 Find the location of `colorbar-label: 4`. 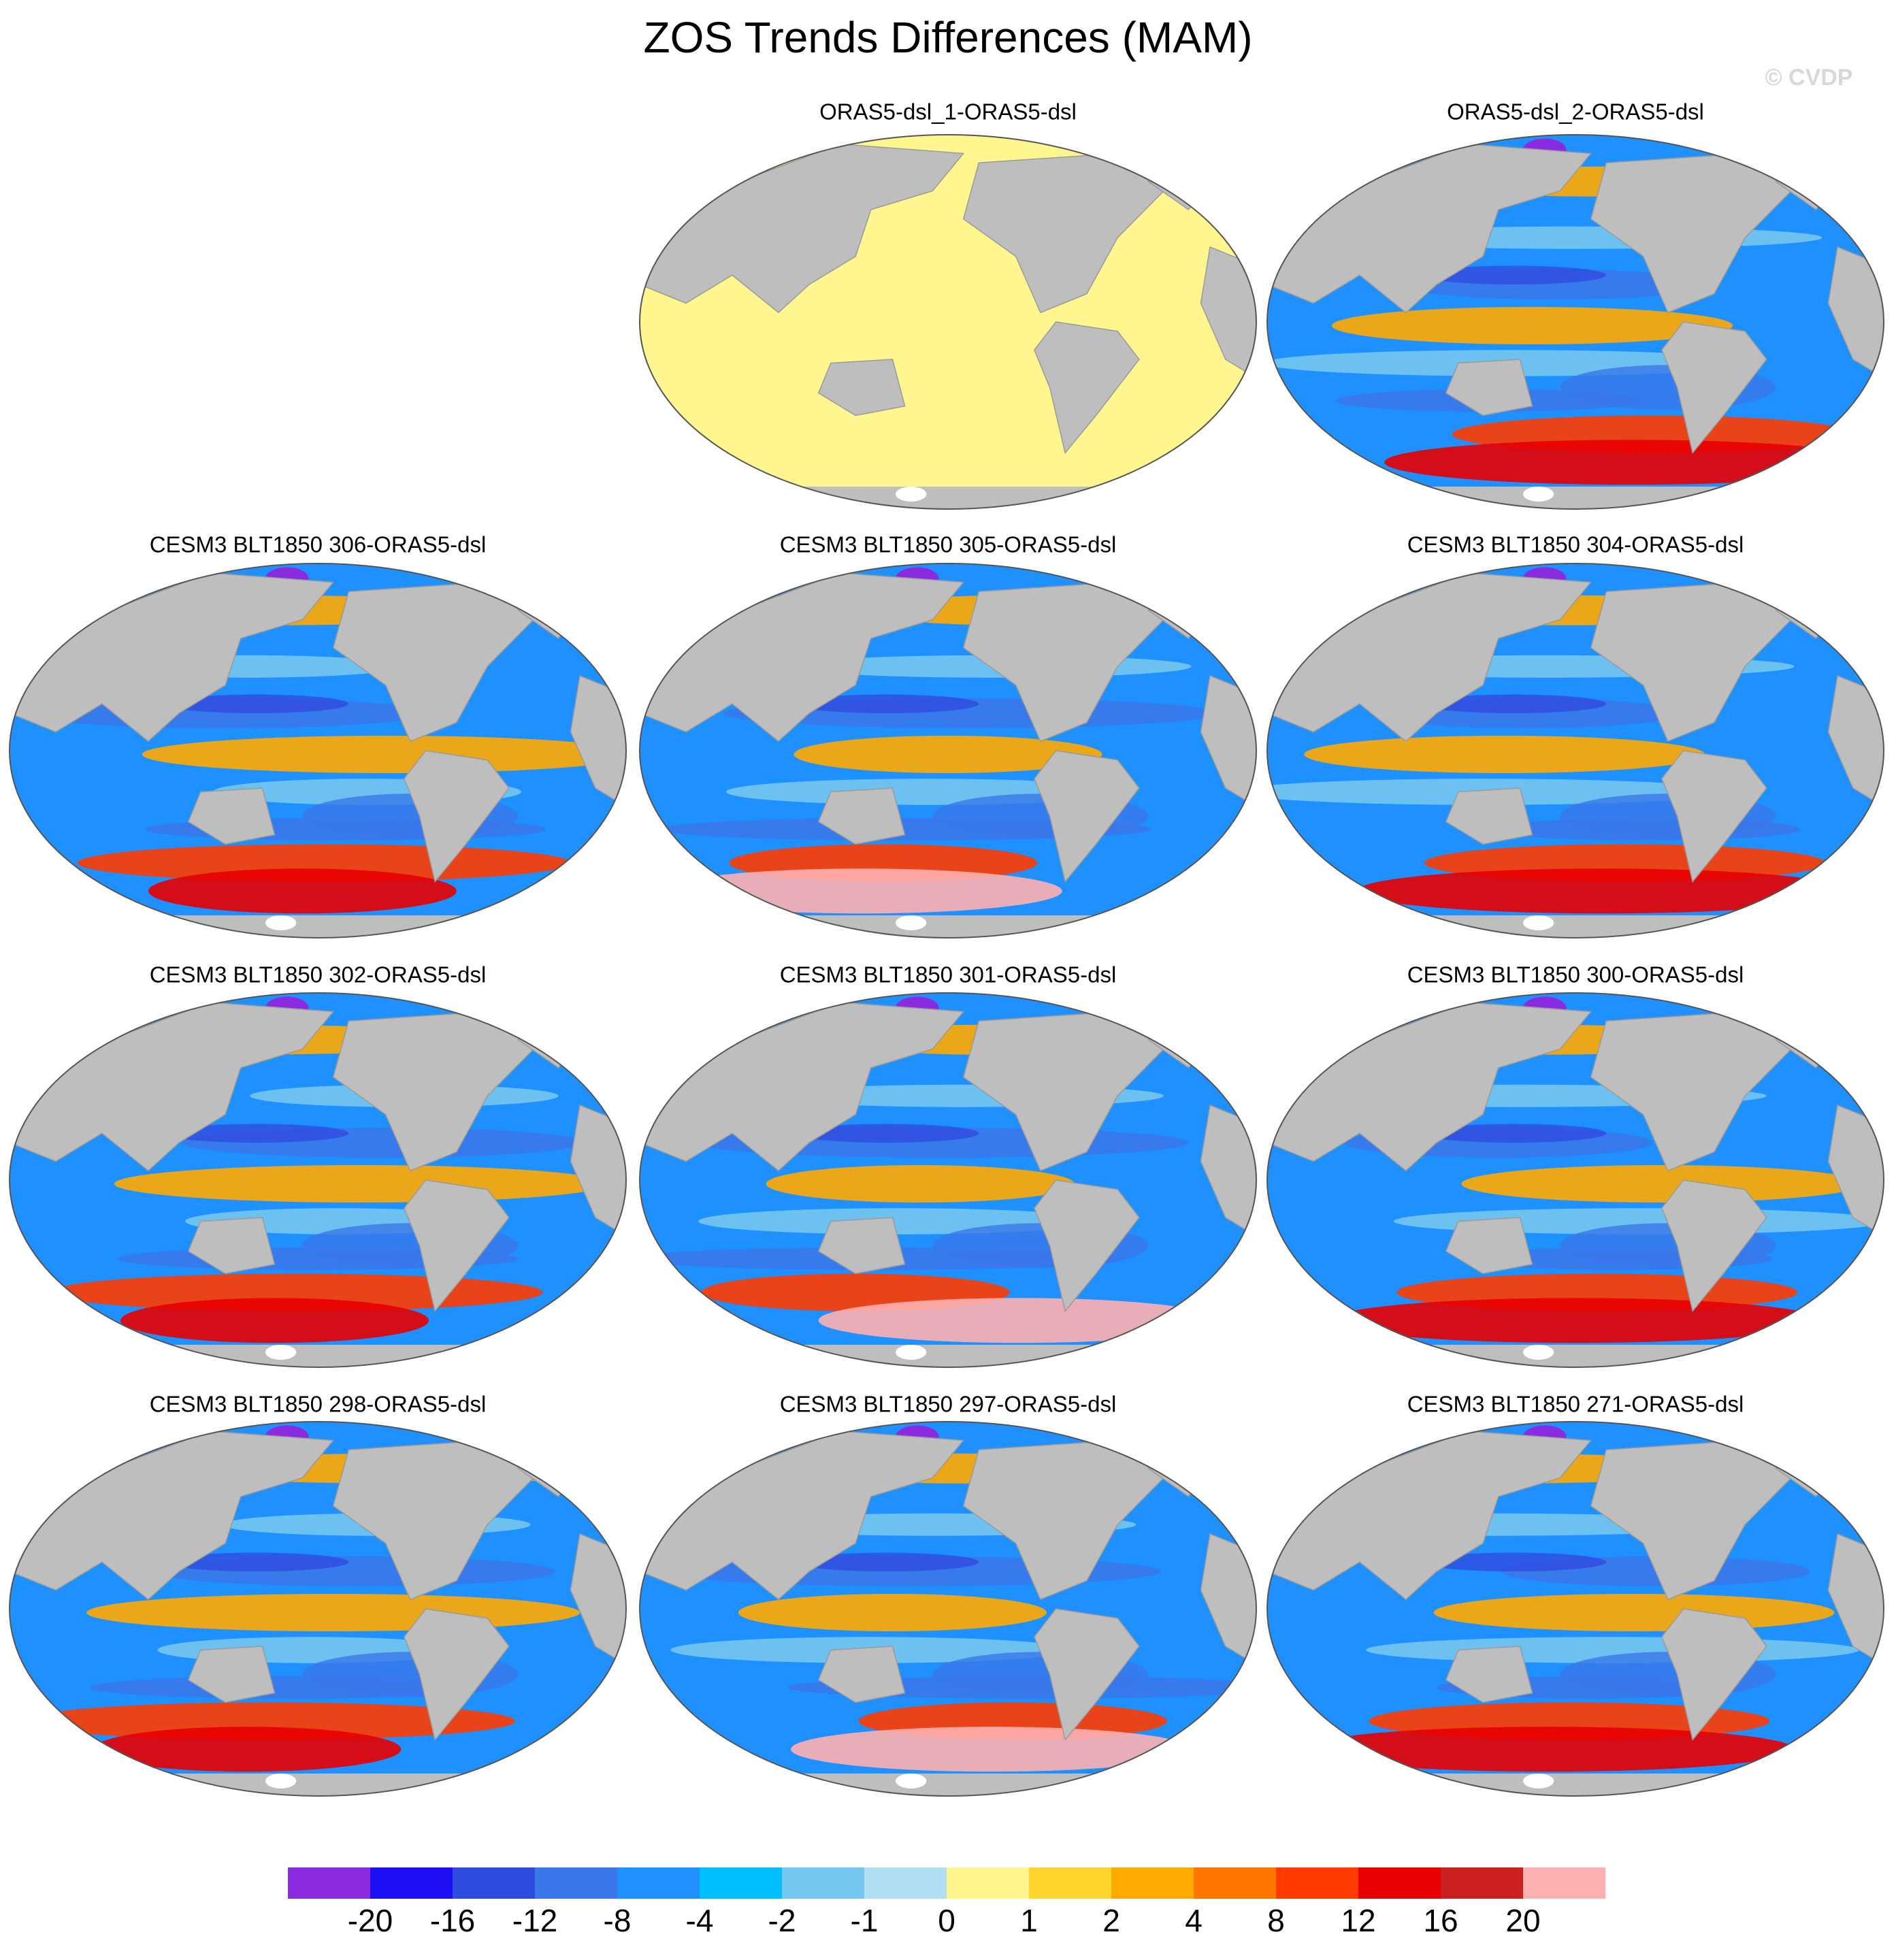

colorbar-label: 4 is located at coordinates (1194, 1920).